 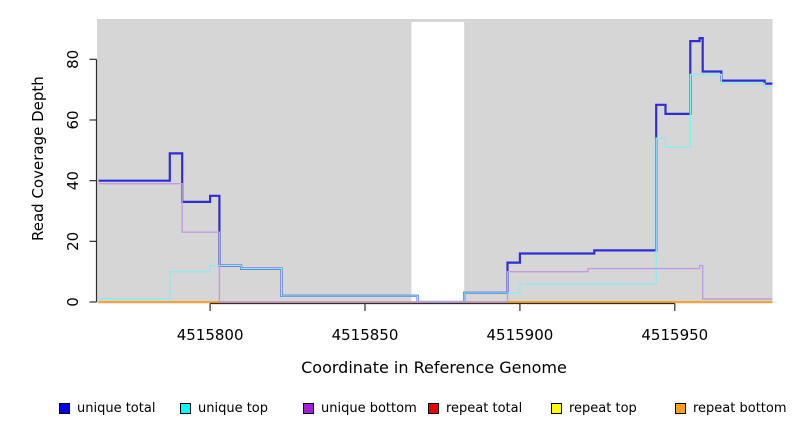 I want to click on legend-swatch-repeat-total, so click(x=433, y=408).